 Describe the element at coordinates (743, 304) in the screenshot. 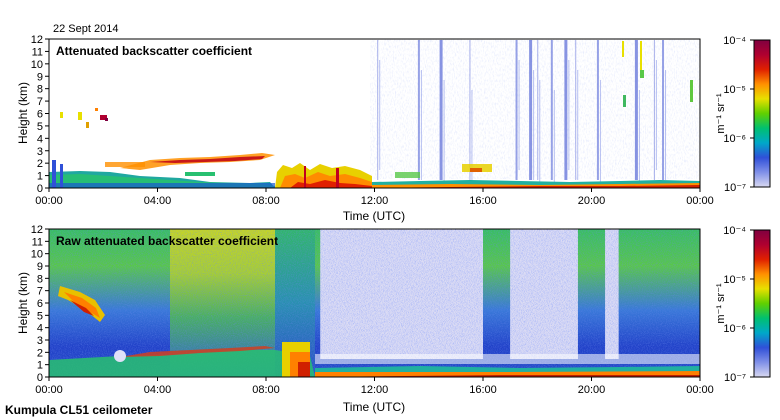

I see `panel2-colorbar: 10⁻⁷ 10⁻⁶ 10⁻⁵ 10⁻⁴ m⁻¹ sr⁻¹` at that location.